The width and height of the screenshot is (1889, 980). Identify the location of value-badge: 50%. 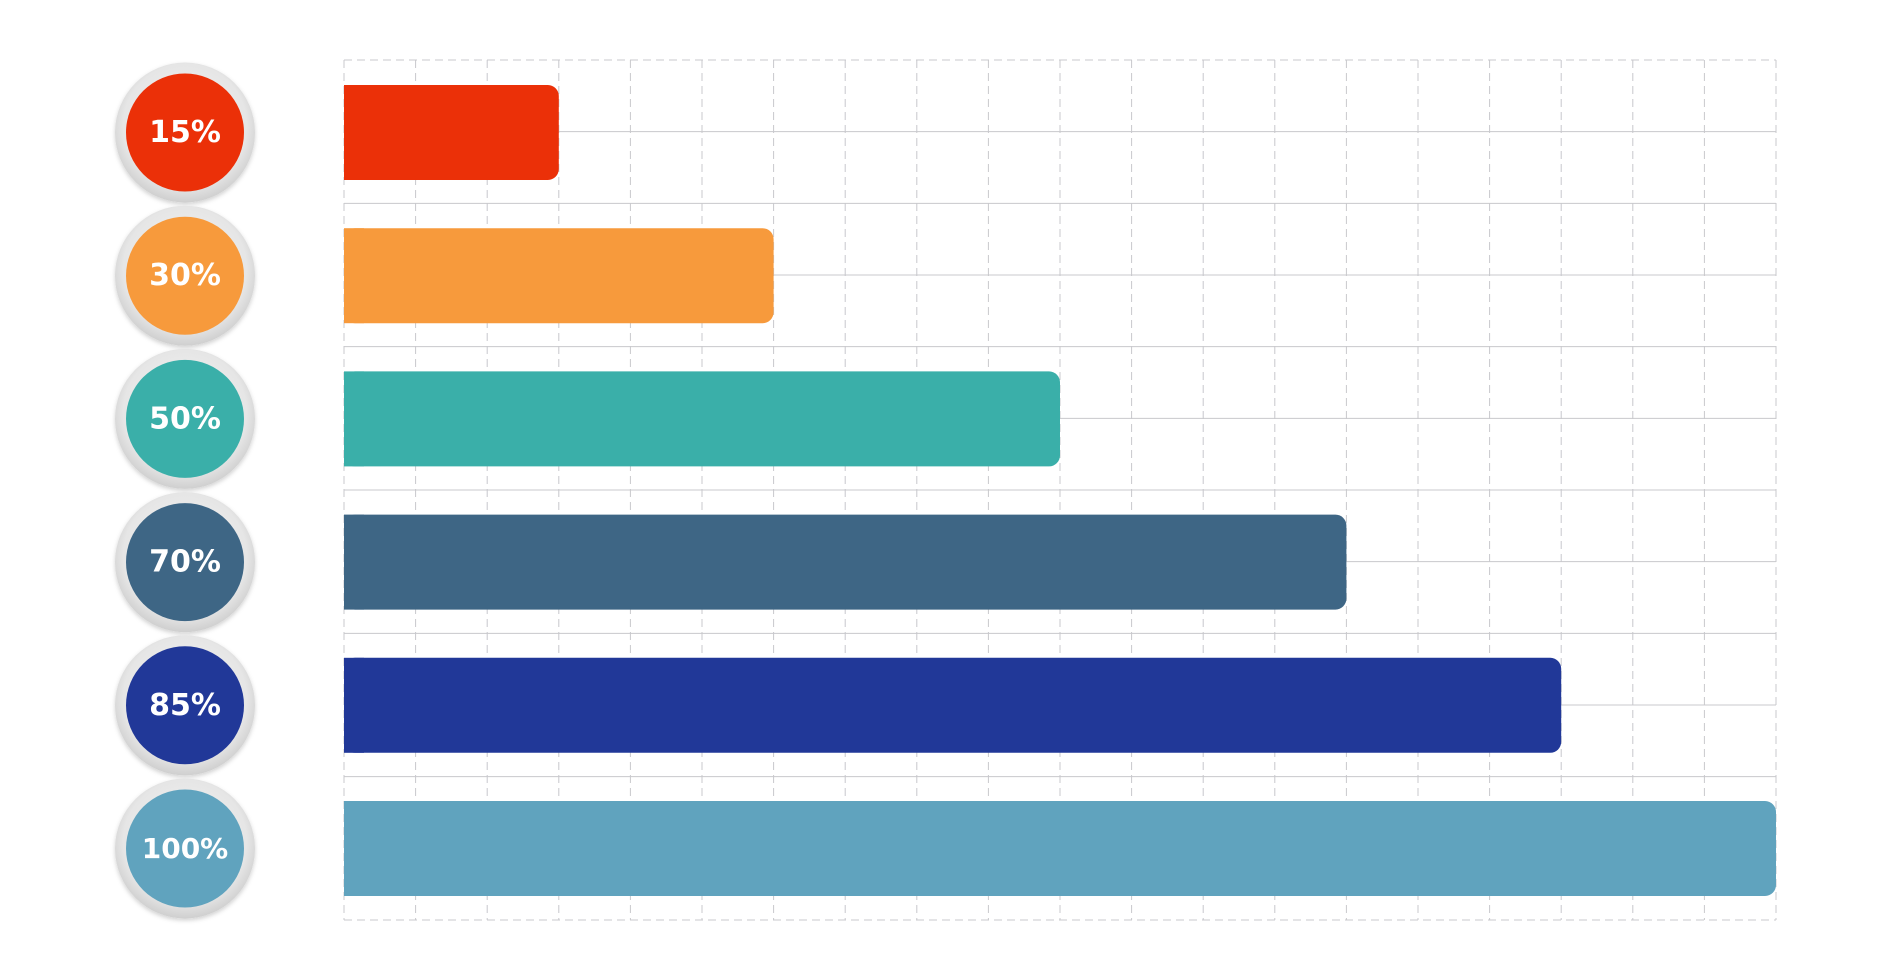
(185, 418).